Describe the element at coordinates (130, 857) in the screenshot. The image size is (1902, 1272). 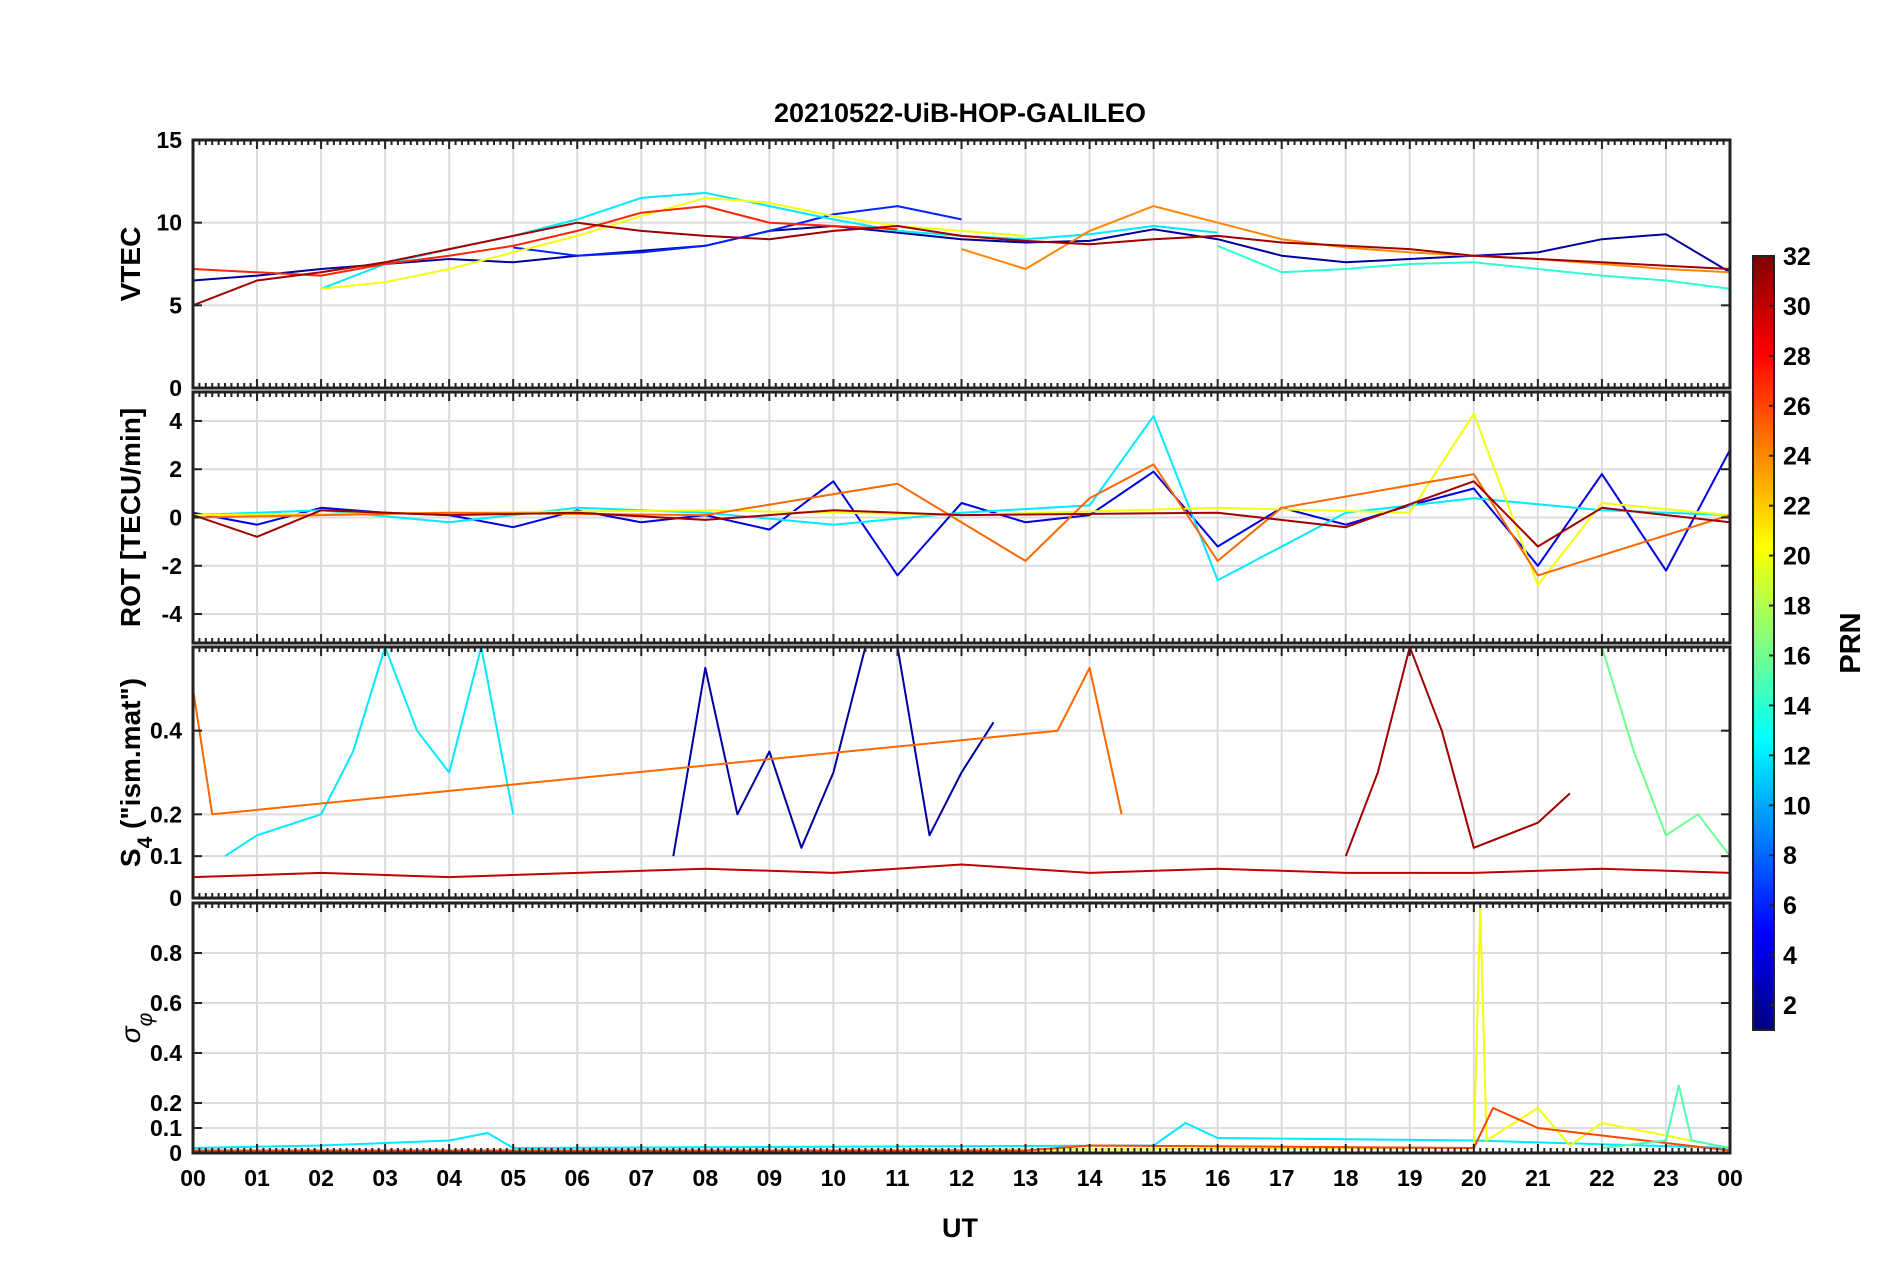
I see `y-axis-label-main: S` at that location.